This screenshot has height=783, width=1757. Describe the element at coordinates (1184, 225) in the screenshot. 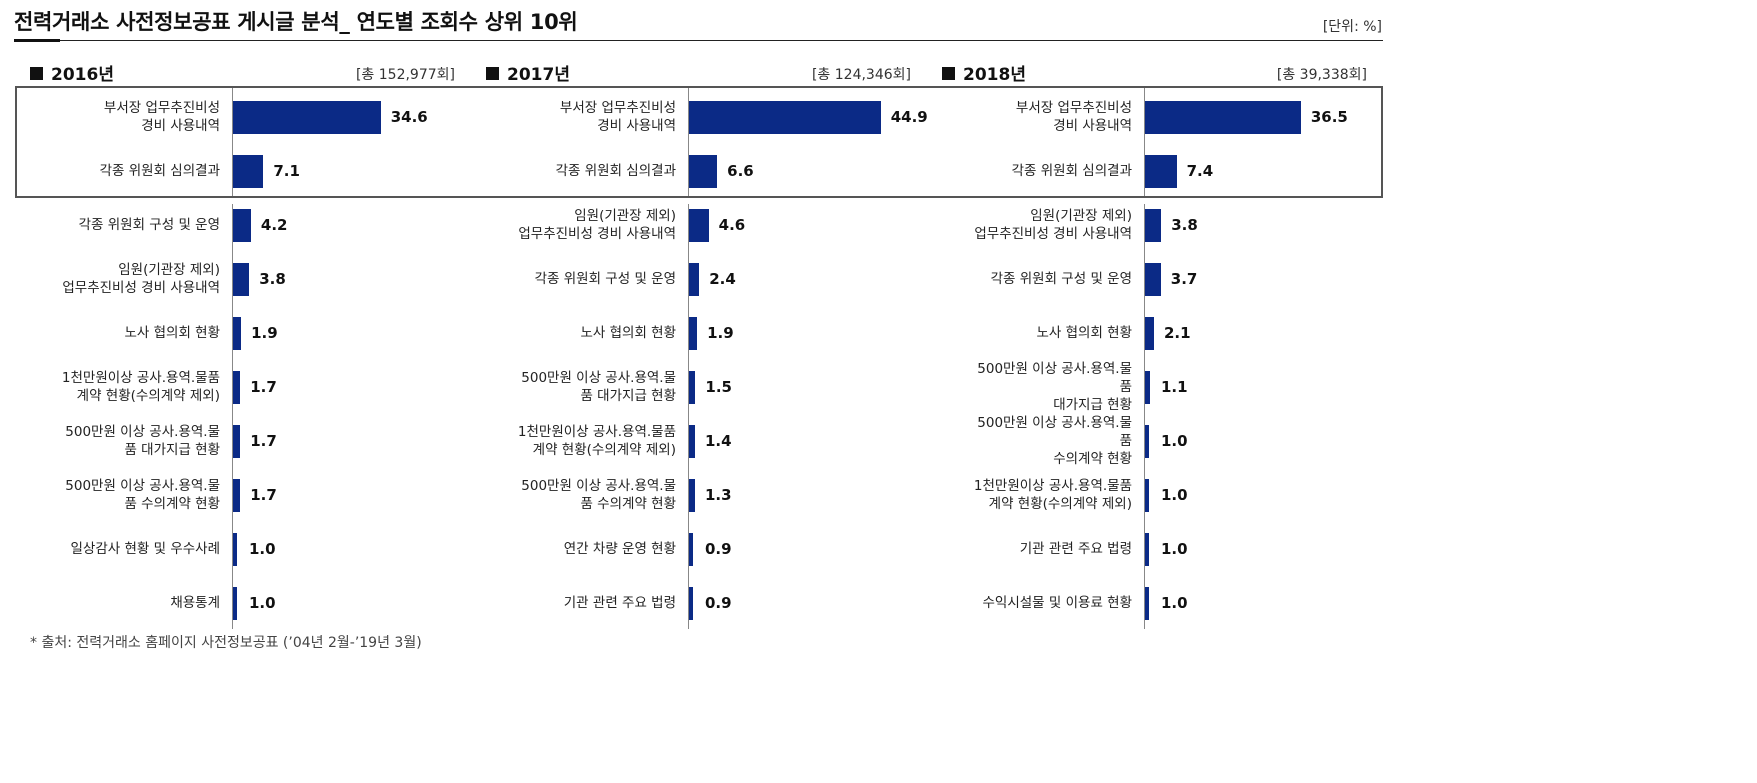

I see `value-label: 3.8` at that location.